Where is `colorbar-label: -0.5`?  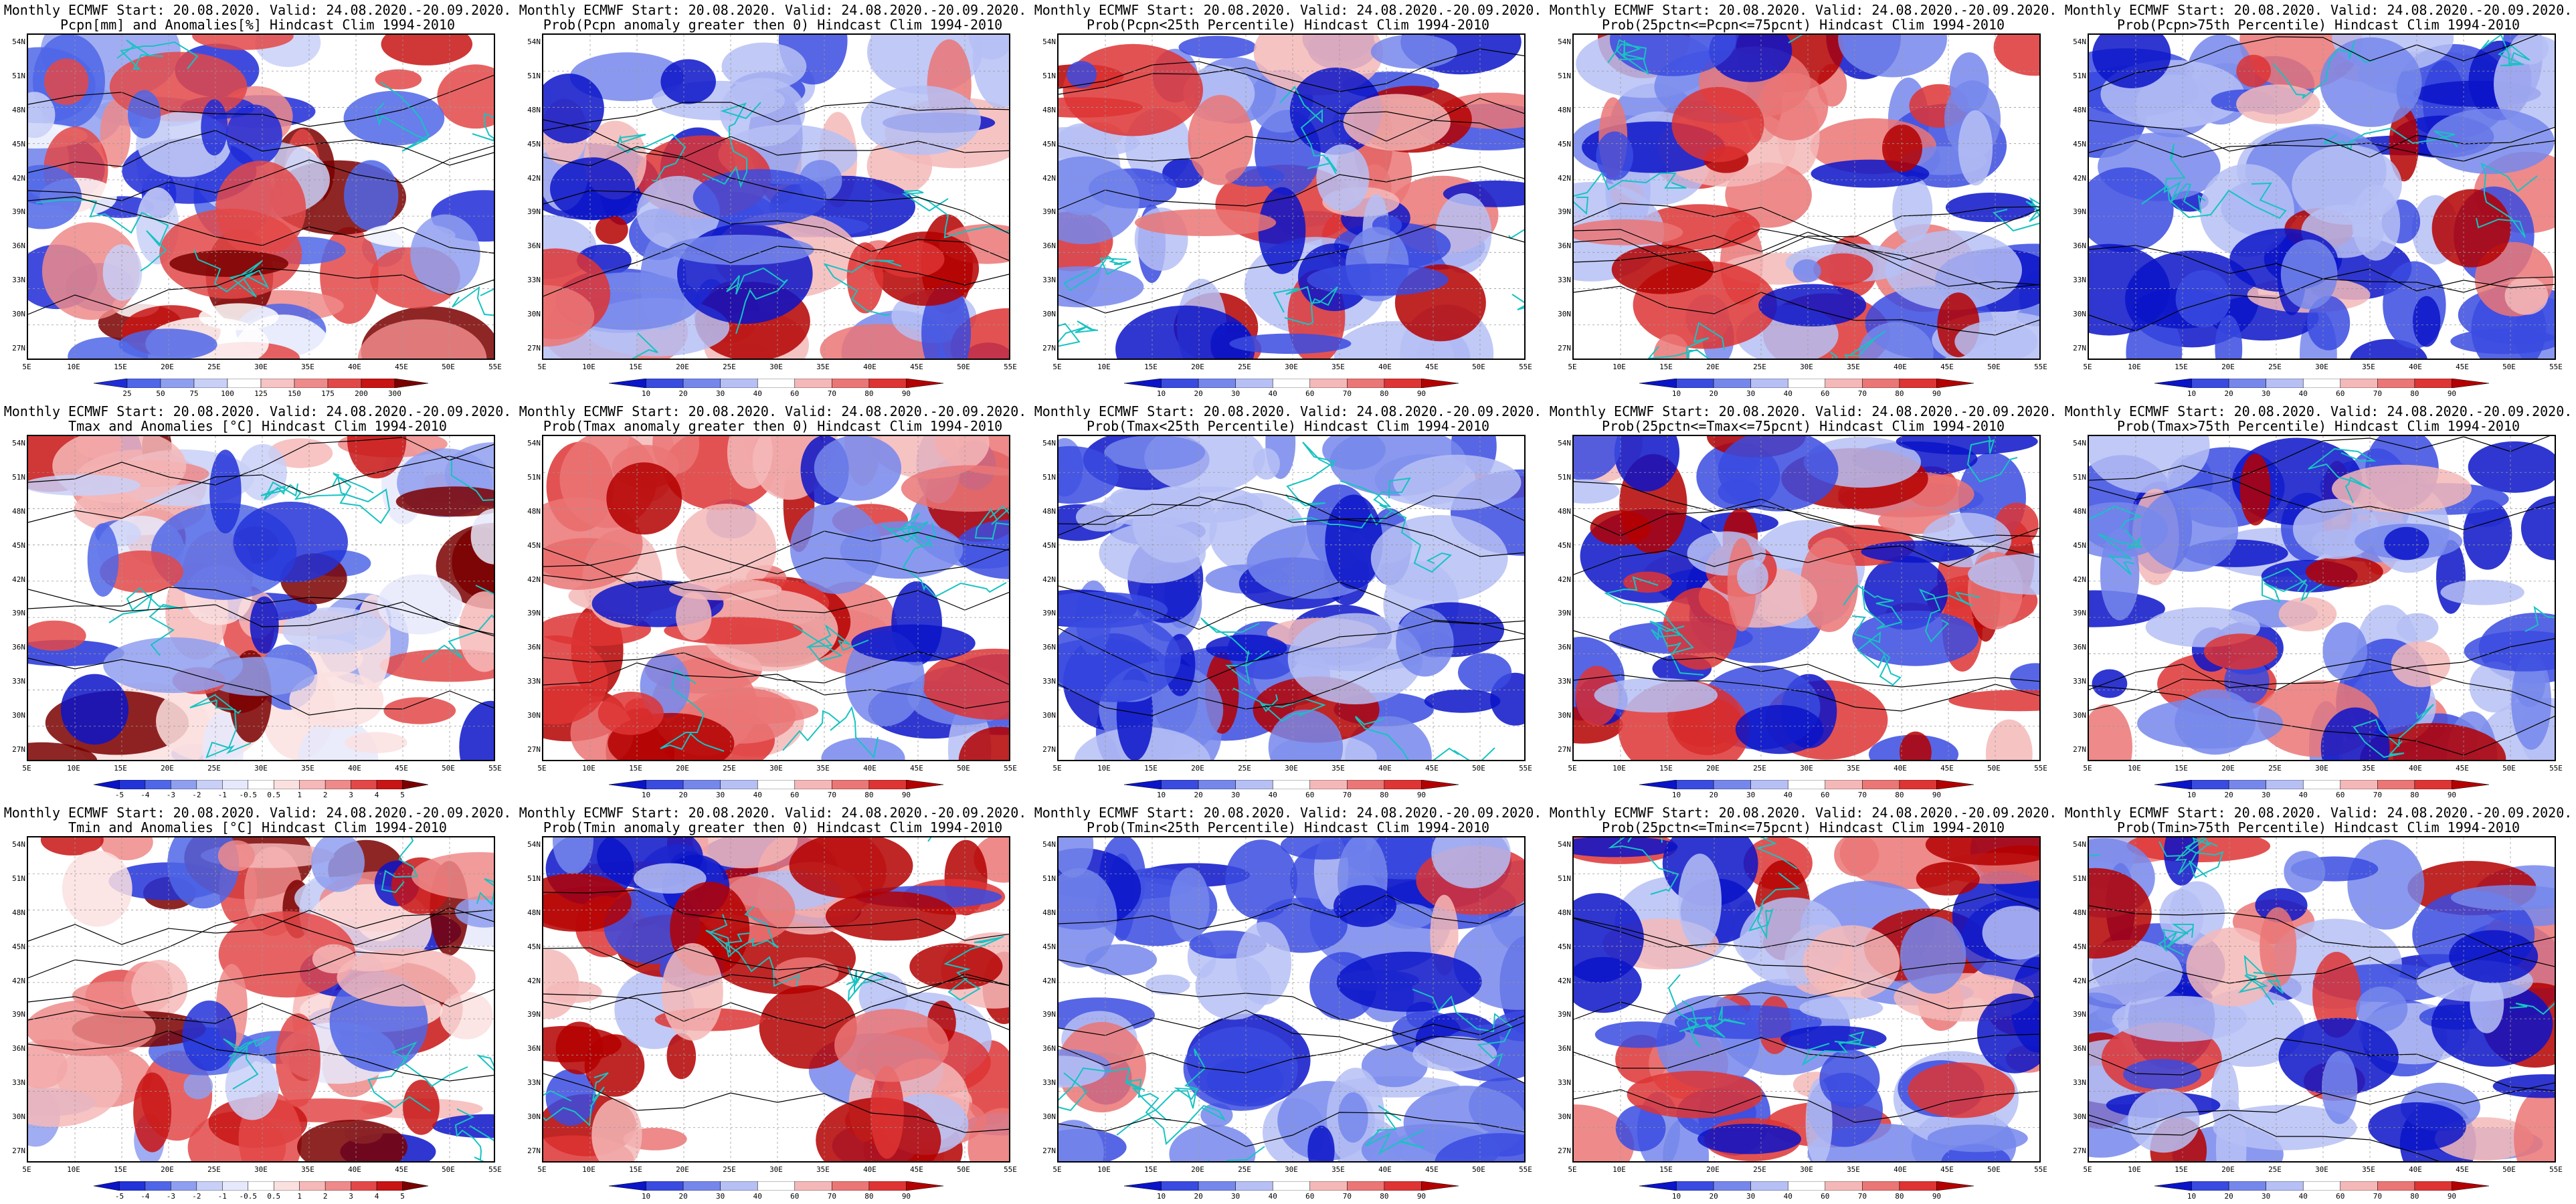
colorbar-label: -0.5 is located at coordinates (248, 1196).